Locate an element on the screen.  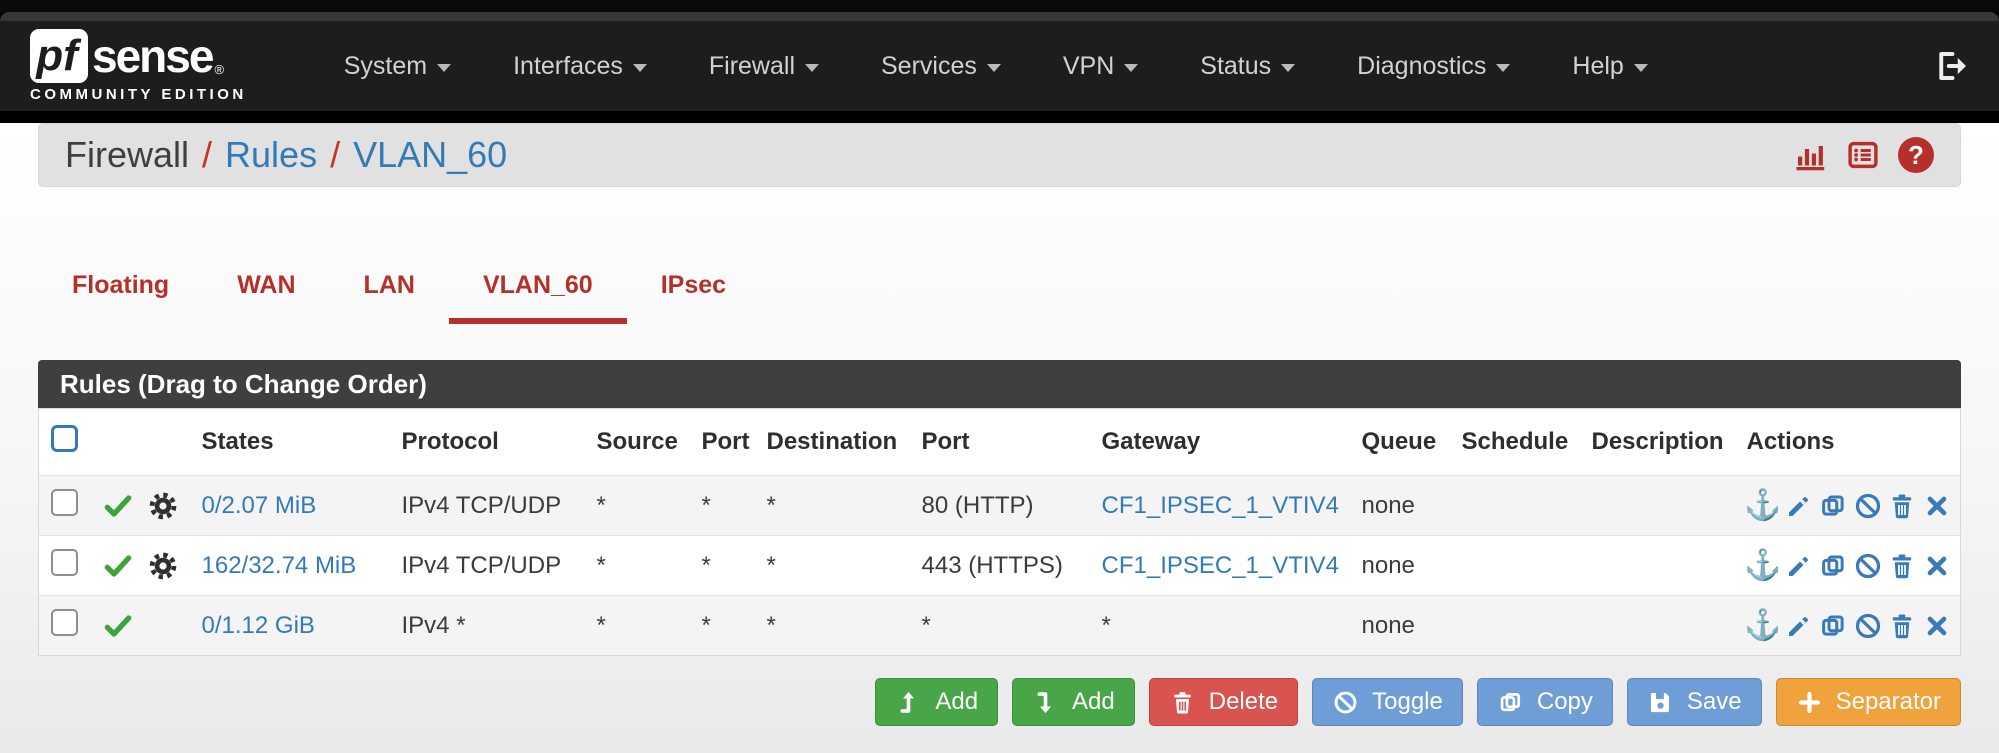
menu-interfaces: Interfaces is located at coordinates (580, 66).